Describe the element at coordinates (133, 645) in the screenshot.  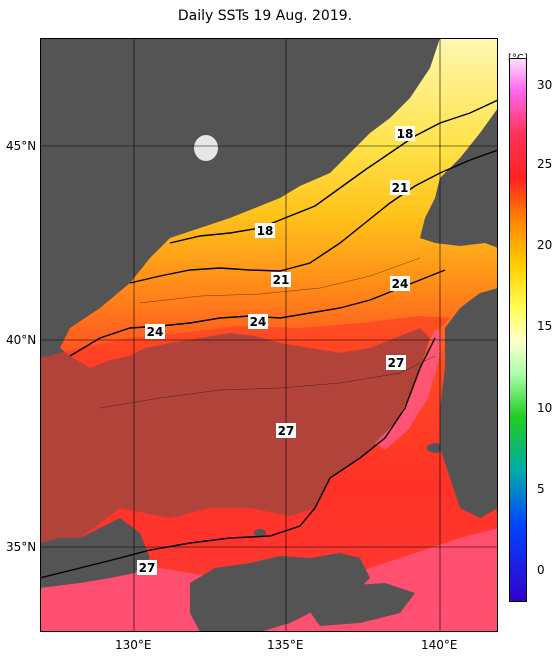
I see `lon-label-130: 130°E` at that location.